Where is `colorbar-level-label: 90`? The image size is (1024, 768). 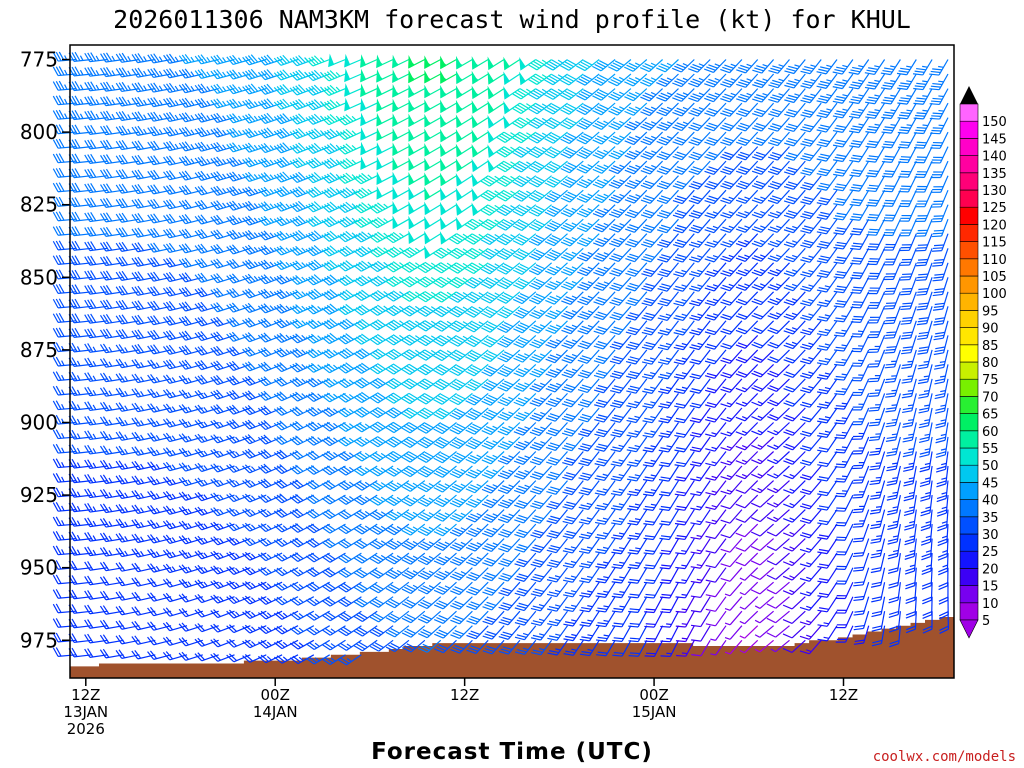
colorbar-level-label: 90 is located at coordinates (990, 329).